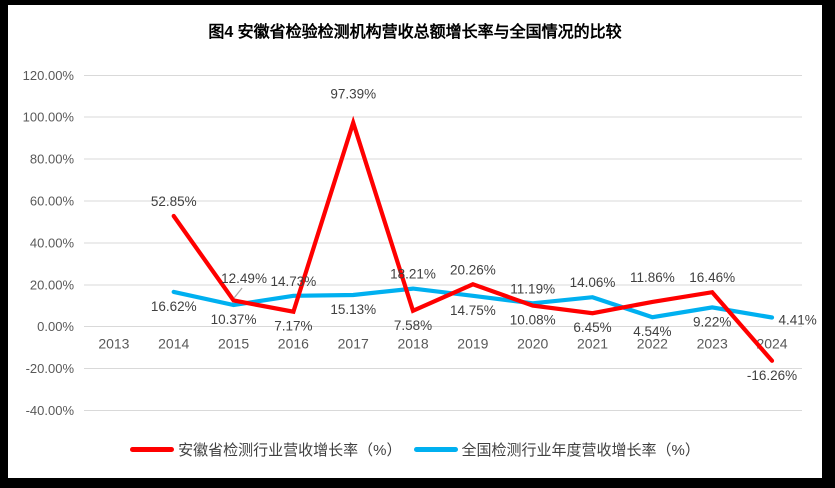 The width and height of the screenshot is (835, 488). Describe the element at coordinates (113, 344) in the screenshot. I see `x-axis-tick-label: 2013` at that location.